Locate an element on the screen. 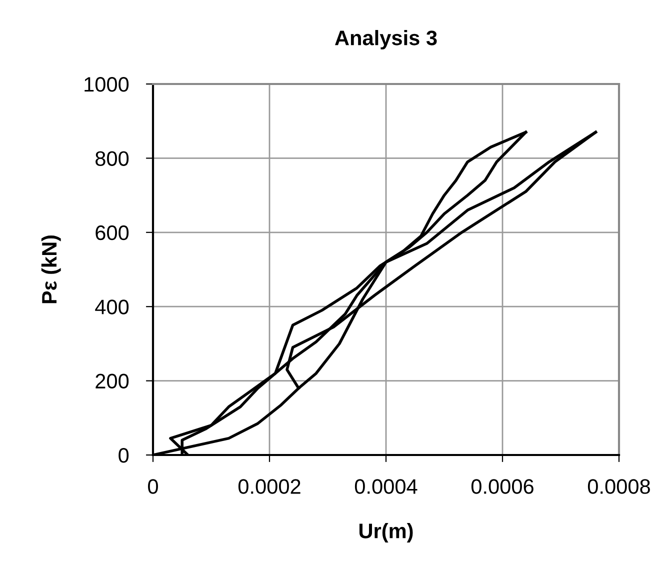 The width and height of the screenshot is (654, 574). x-tick-label: 0 is located at coordinates (153, 486).